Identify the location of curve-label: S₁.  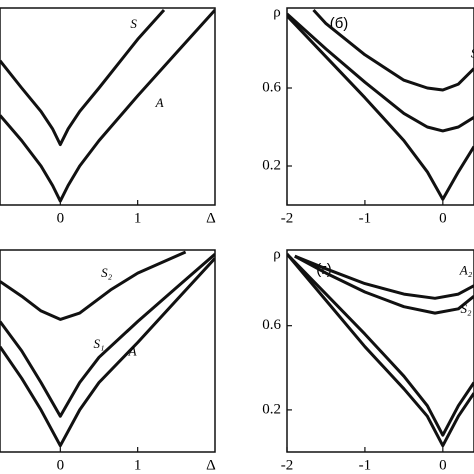
(98, 343).